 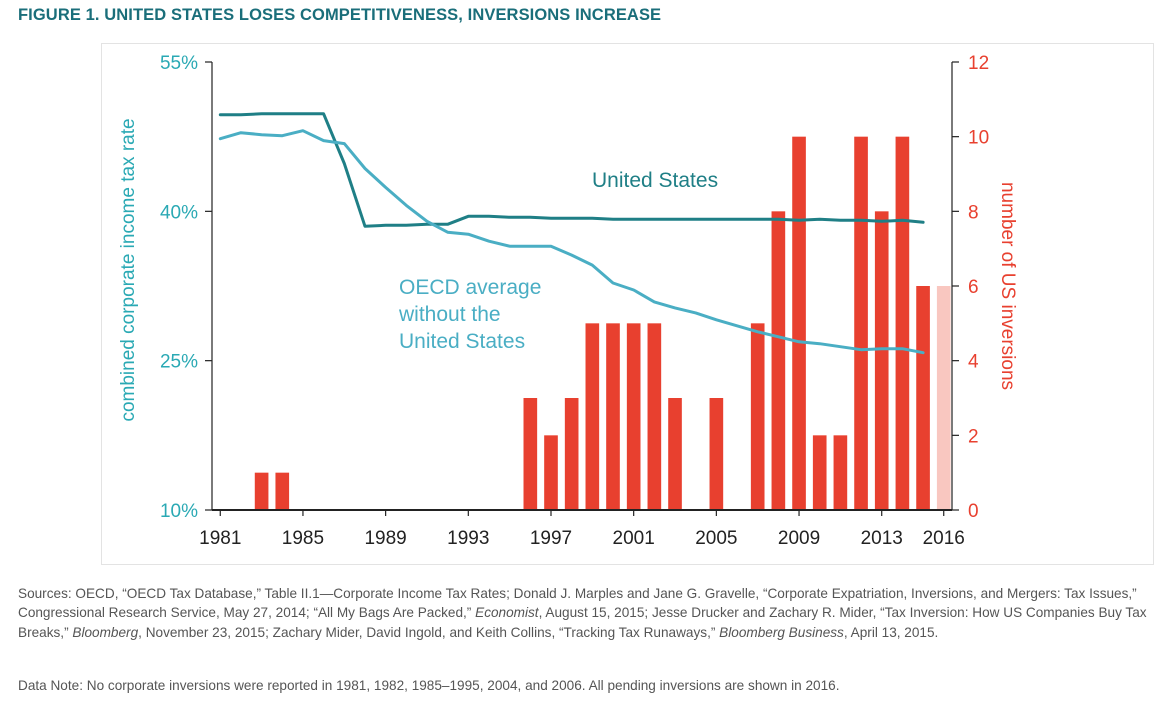 I want to click on sources-italic-bloomberg: Bloomberg, so click(x=105, y=632).